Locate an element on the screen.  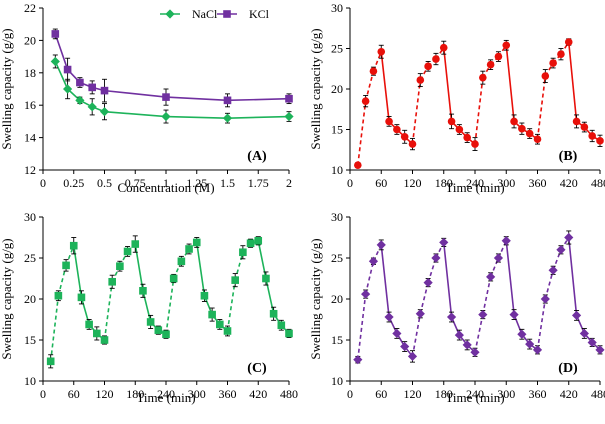
panel-a-x-tick-label: 0.5 is located at coordinates (104, 183).